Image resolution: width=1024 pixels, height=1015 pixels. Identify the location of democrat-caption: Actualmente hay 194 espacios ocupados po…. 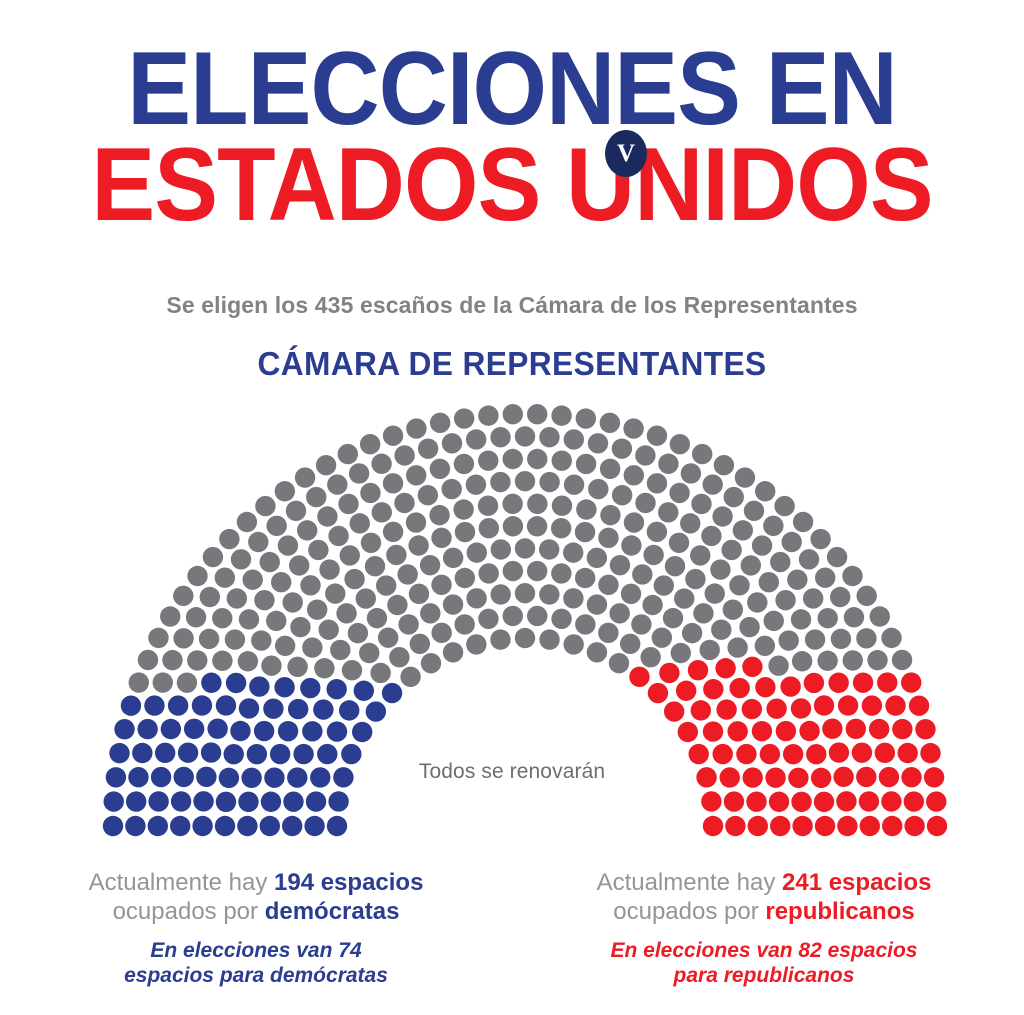
(256, 928).